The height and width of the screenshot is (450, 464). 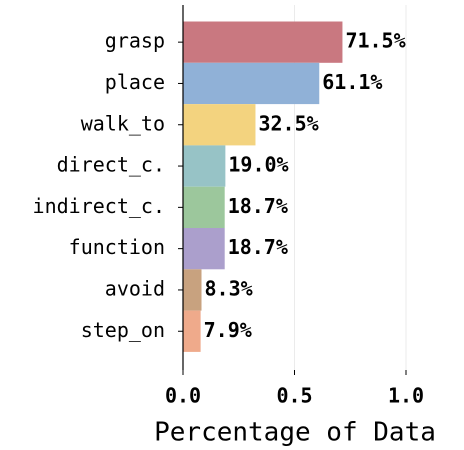 I want to click on y-tick-label: grasp, so click(x=135, y=41).